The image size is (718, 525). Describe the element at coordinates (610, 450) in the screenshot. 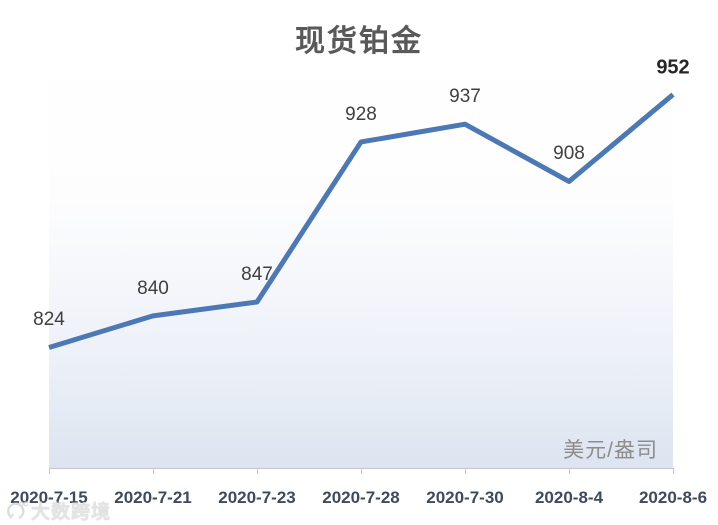

I see `unit-label: 美元/盎司` at that location.